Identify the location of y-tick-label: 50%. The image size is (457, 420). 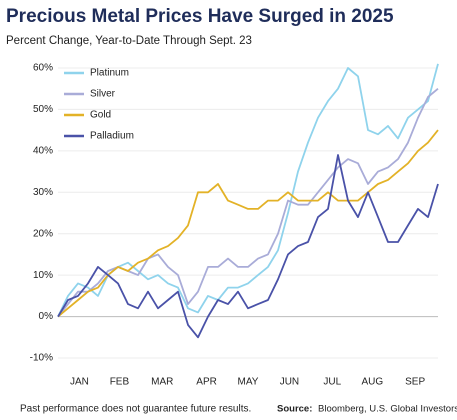
(43, 109).